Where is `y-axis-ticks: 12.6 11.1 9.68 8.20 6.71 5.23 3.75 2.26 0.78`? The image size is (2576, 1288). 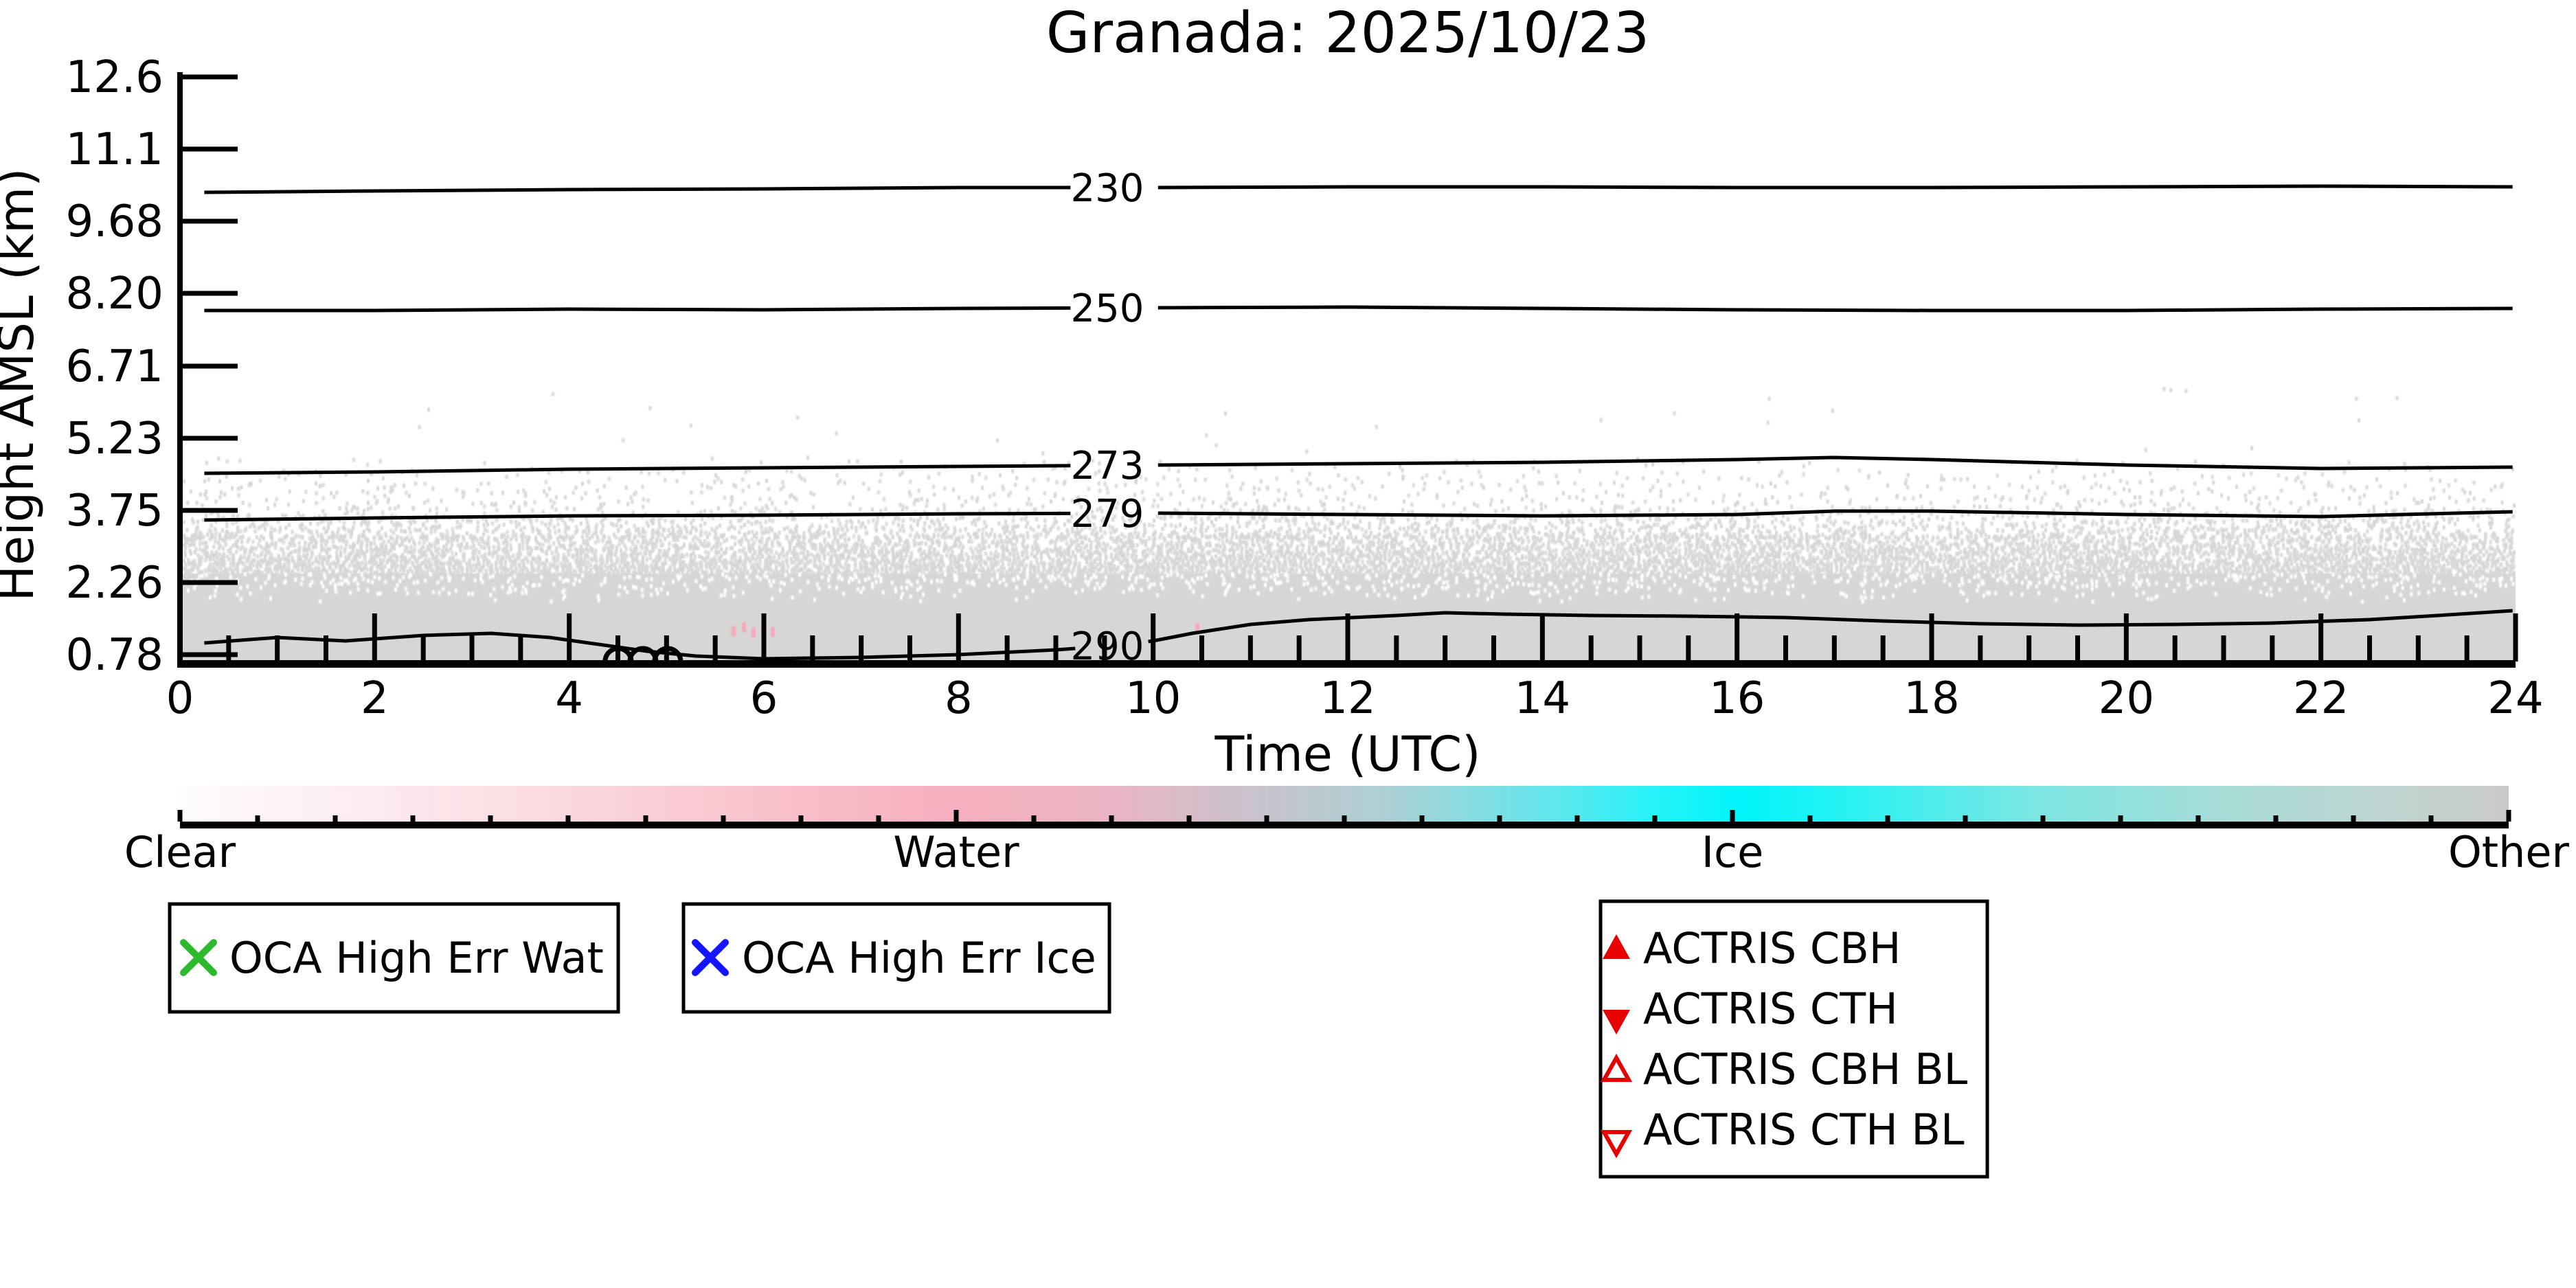
y-axis-ticks: 12.6 11.1 9.68 8.20 6.71 5.23 3.75 2.26 0.78 is located at coordinates (152, 366).